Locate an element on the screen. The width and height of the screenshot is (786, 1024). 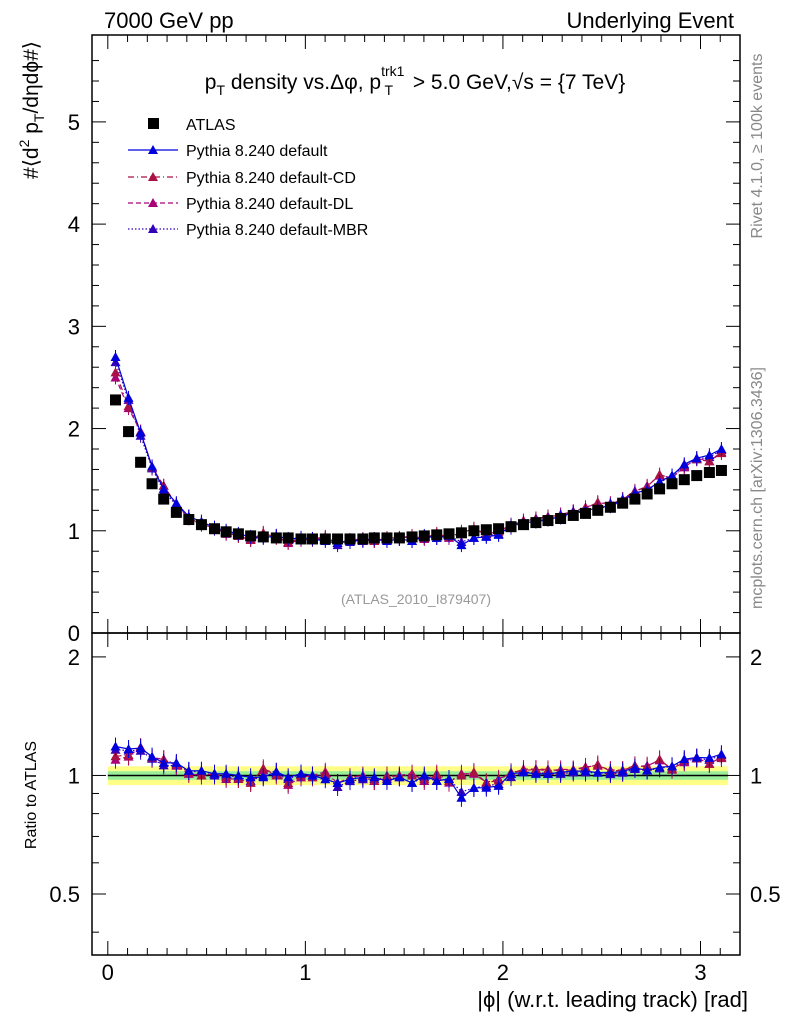
ratio-point-cd is located at coordinates (115, 756).